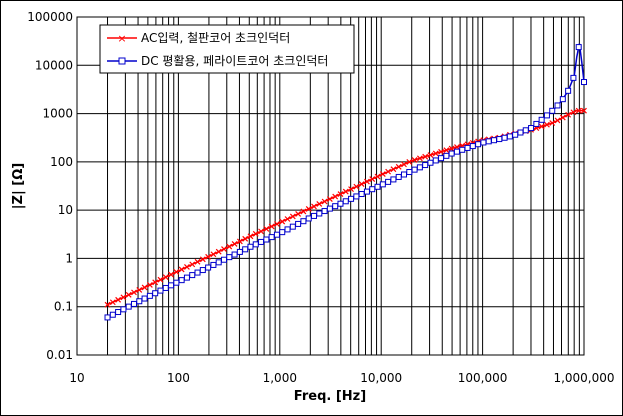 This screenshot has height=416, width=623. I want to click on y-tick-label: 10, so click(65, 210).